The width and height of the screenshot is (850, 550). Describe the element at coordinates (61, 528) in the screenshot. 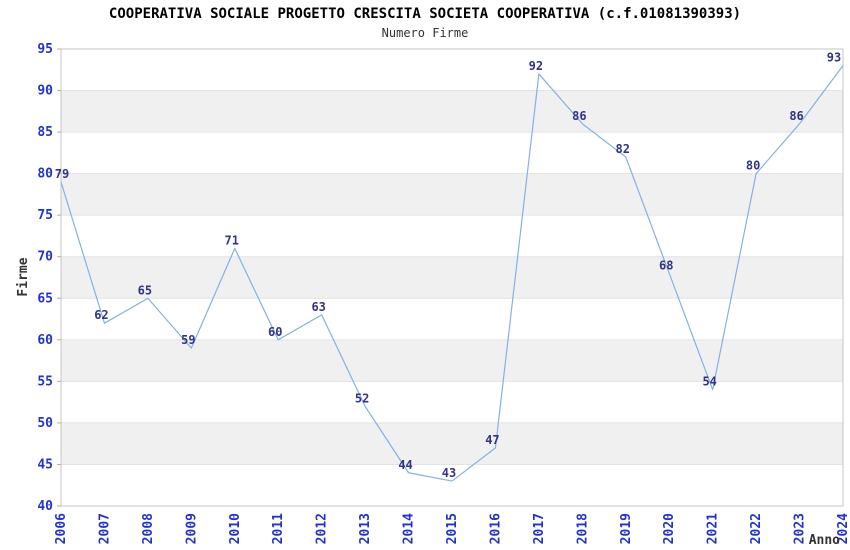

I see `x-tick-label: 2006` at that location.